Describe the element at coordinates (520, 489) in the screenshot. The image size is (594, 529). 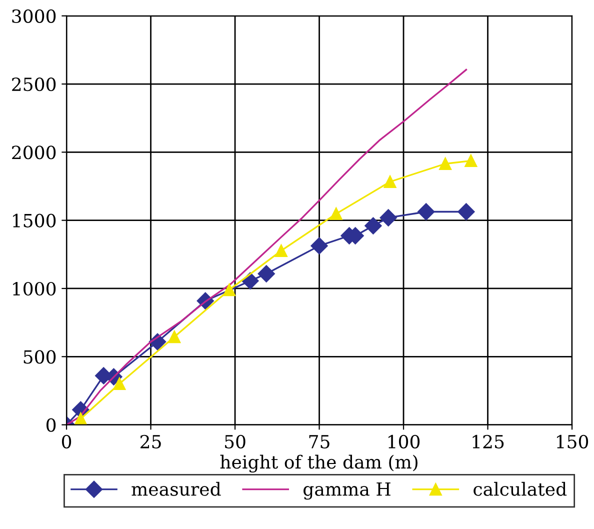
I see `legend-label: calculated` at that location.